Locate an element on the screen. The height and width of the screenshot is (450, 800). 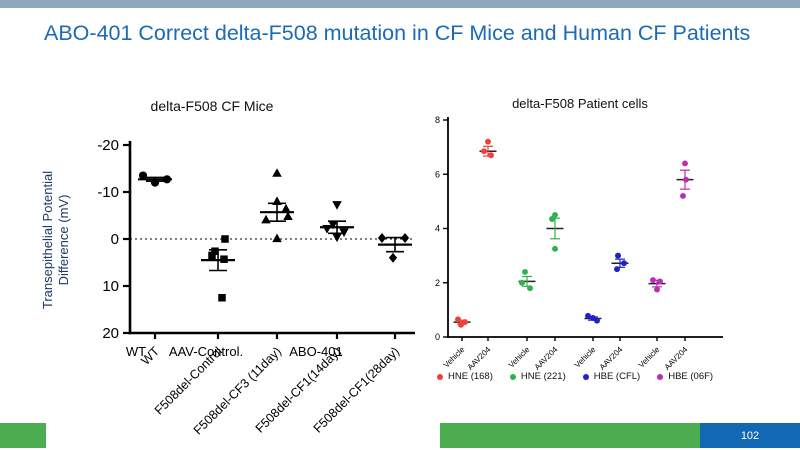
legend-label: HNE (168) is located at coordinates (470, 376).